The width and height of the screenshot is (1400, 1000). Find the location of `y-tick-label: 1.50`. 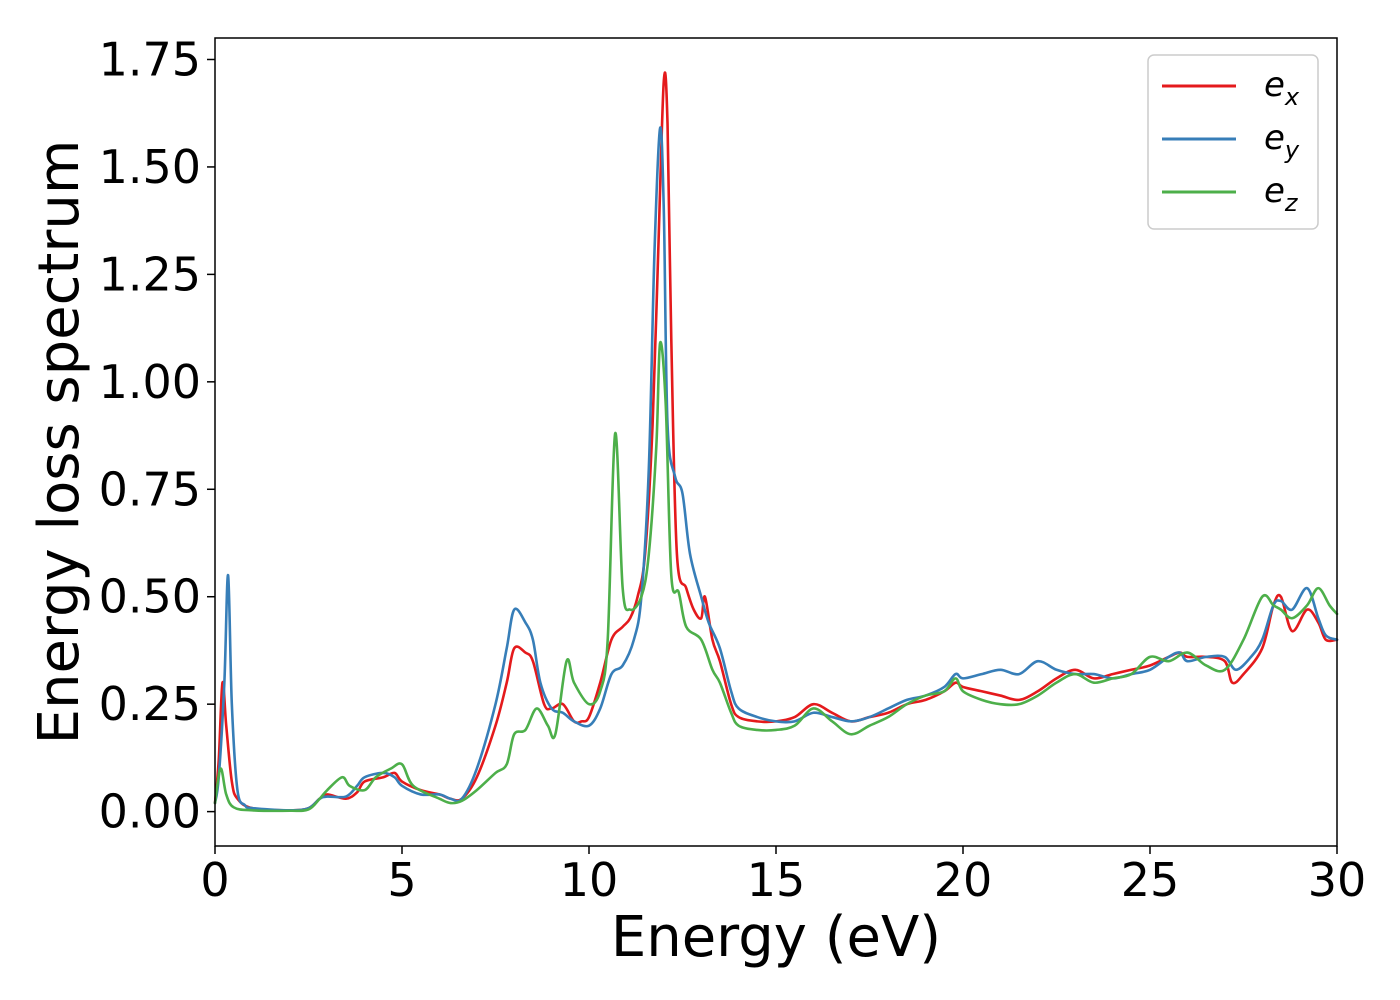

y-tick-label: 1.50 is located at coordinates (150, 167).